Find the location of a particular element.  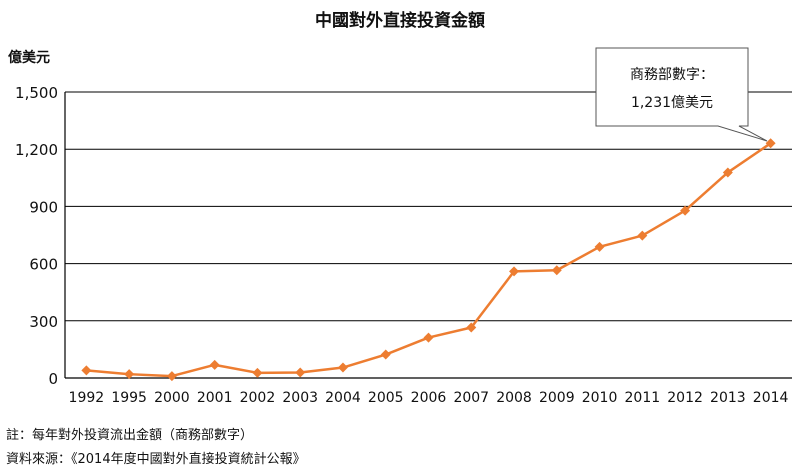

y-tick-label: 300 is located at coordinates (43, 322).